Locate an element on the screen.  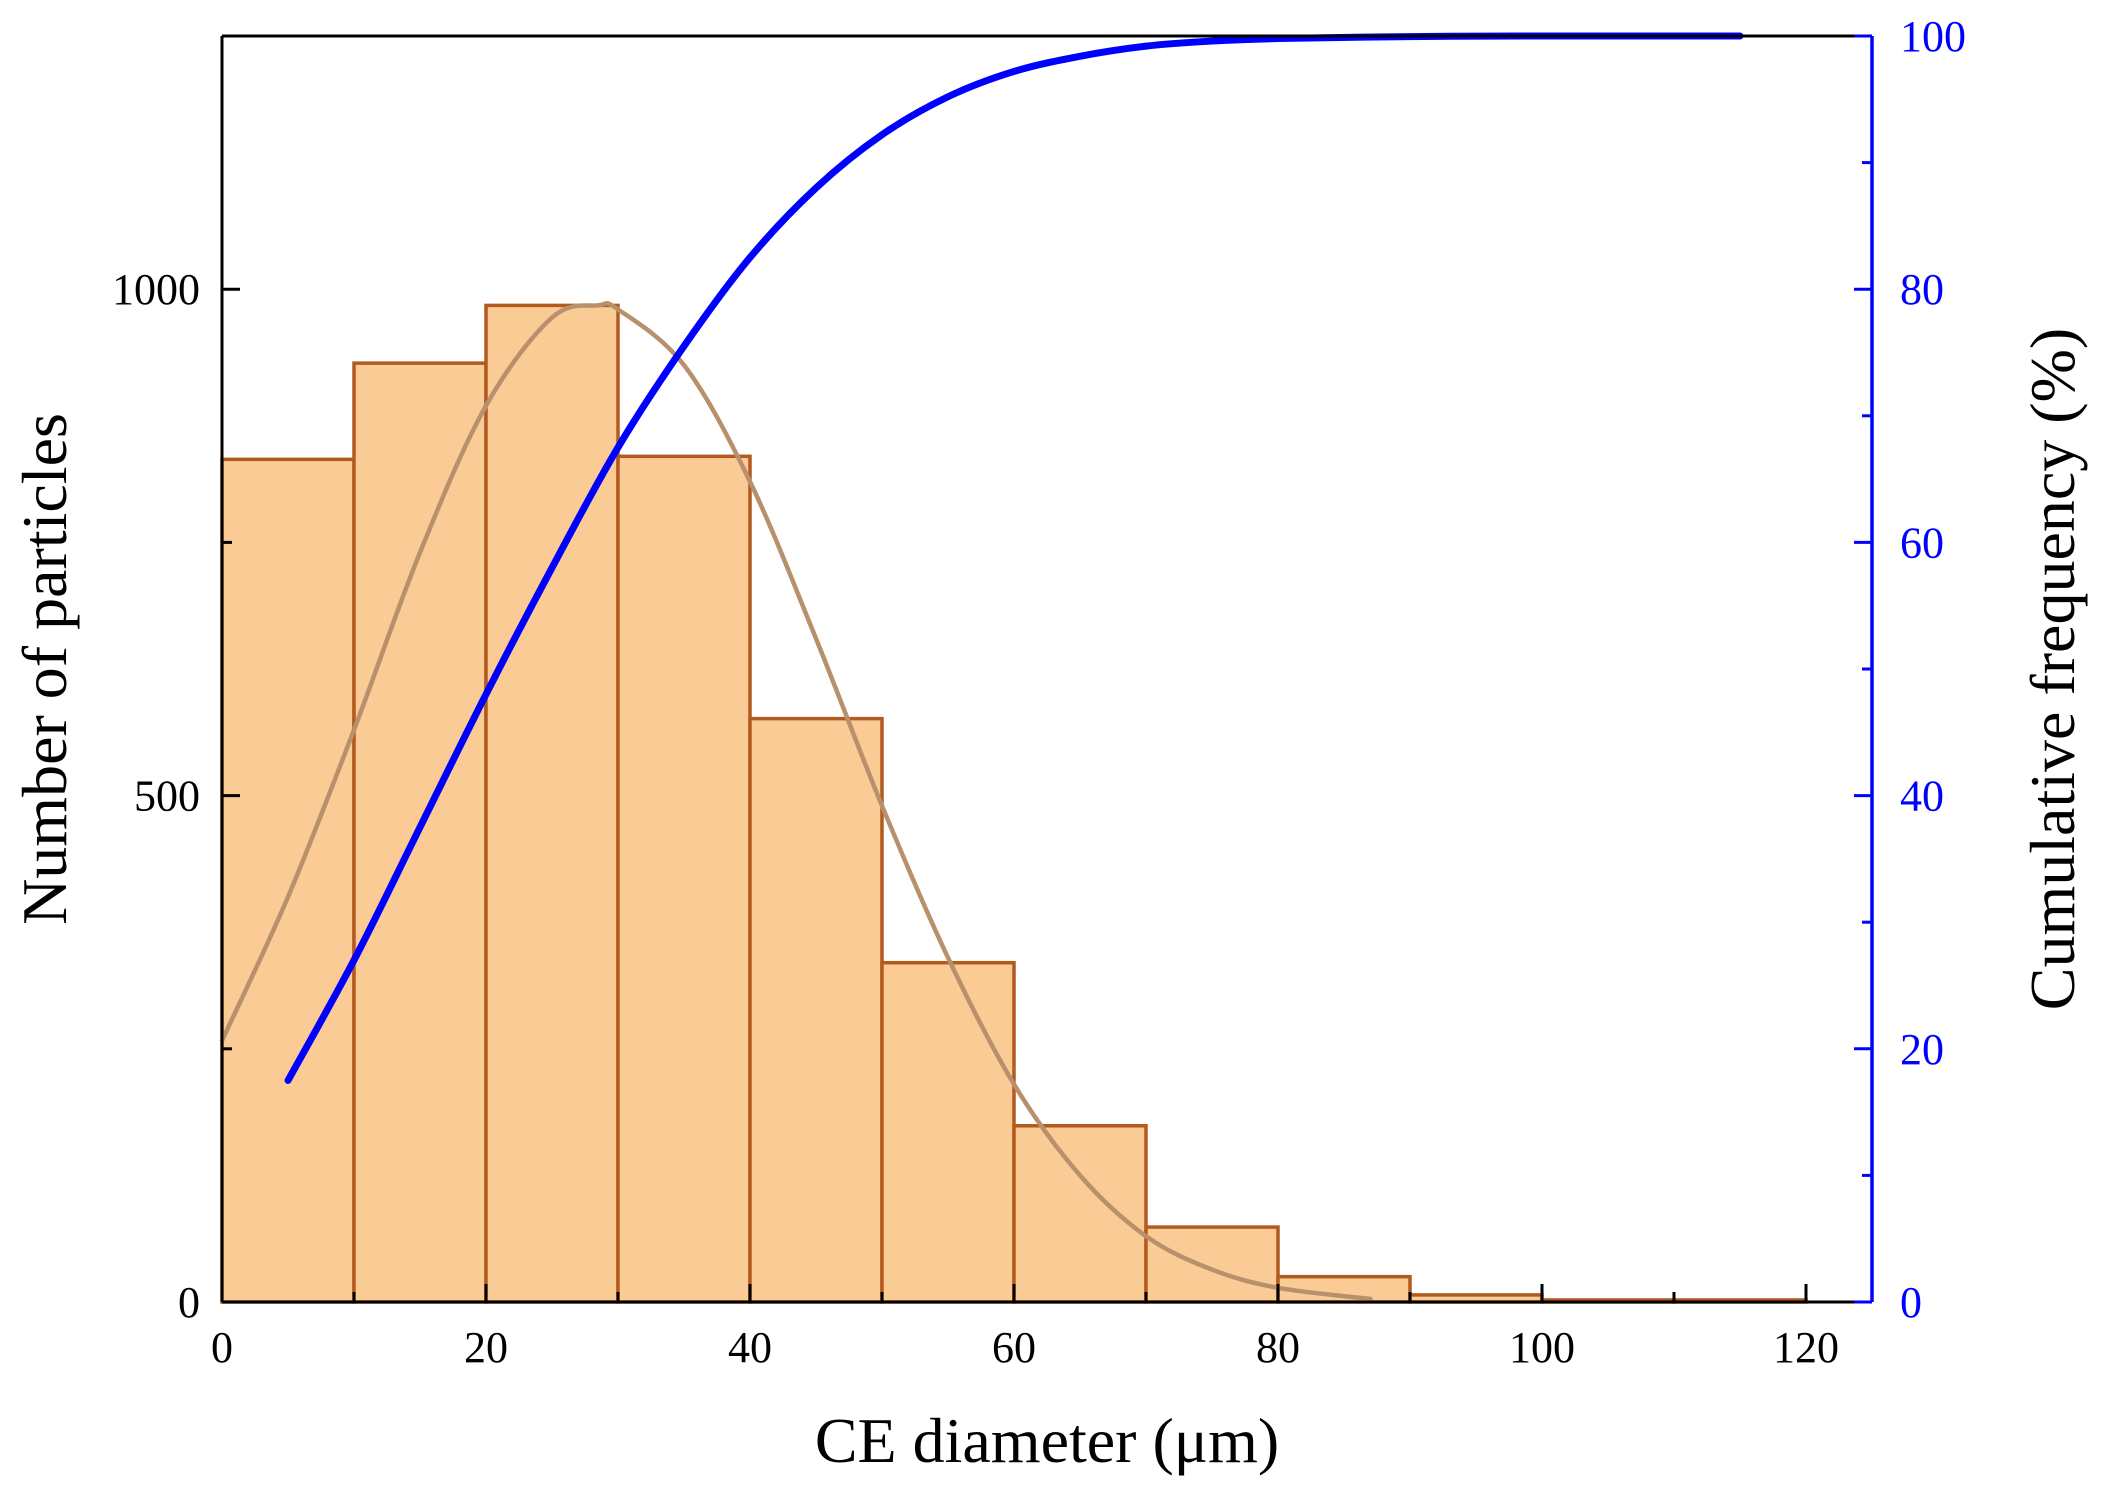
y2-tick-label: 0 is located at coordinates (1911, 1302).